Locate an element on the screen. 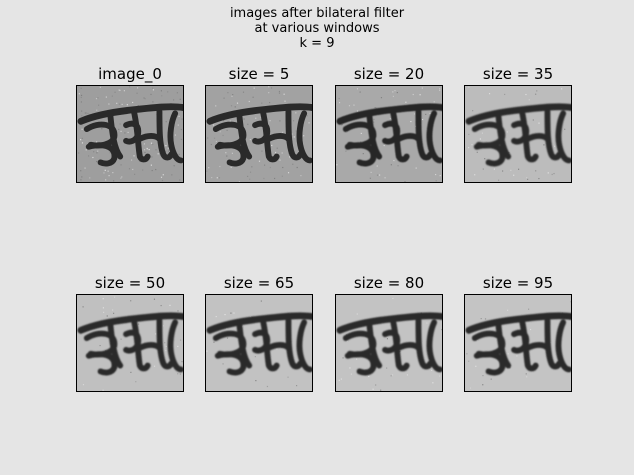  panel-title-2: size = 20 is located at coordinates (389, 74).